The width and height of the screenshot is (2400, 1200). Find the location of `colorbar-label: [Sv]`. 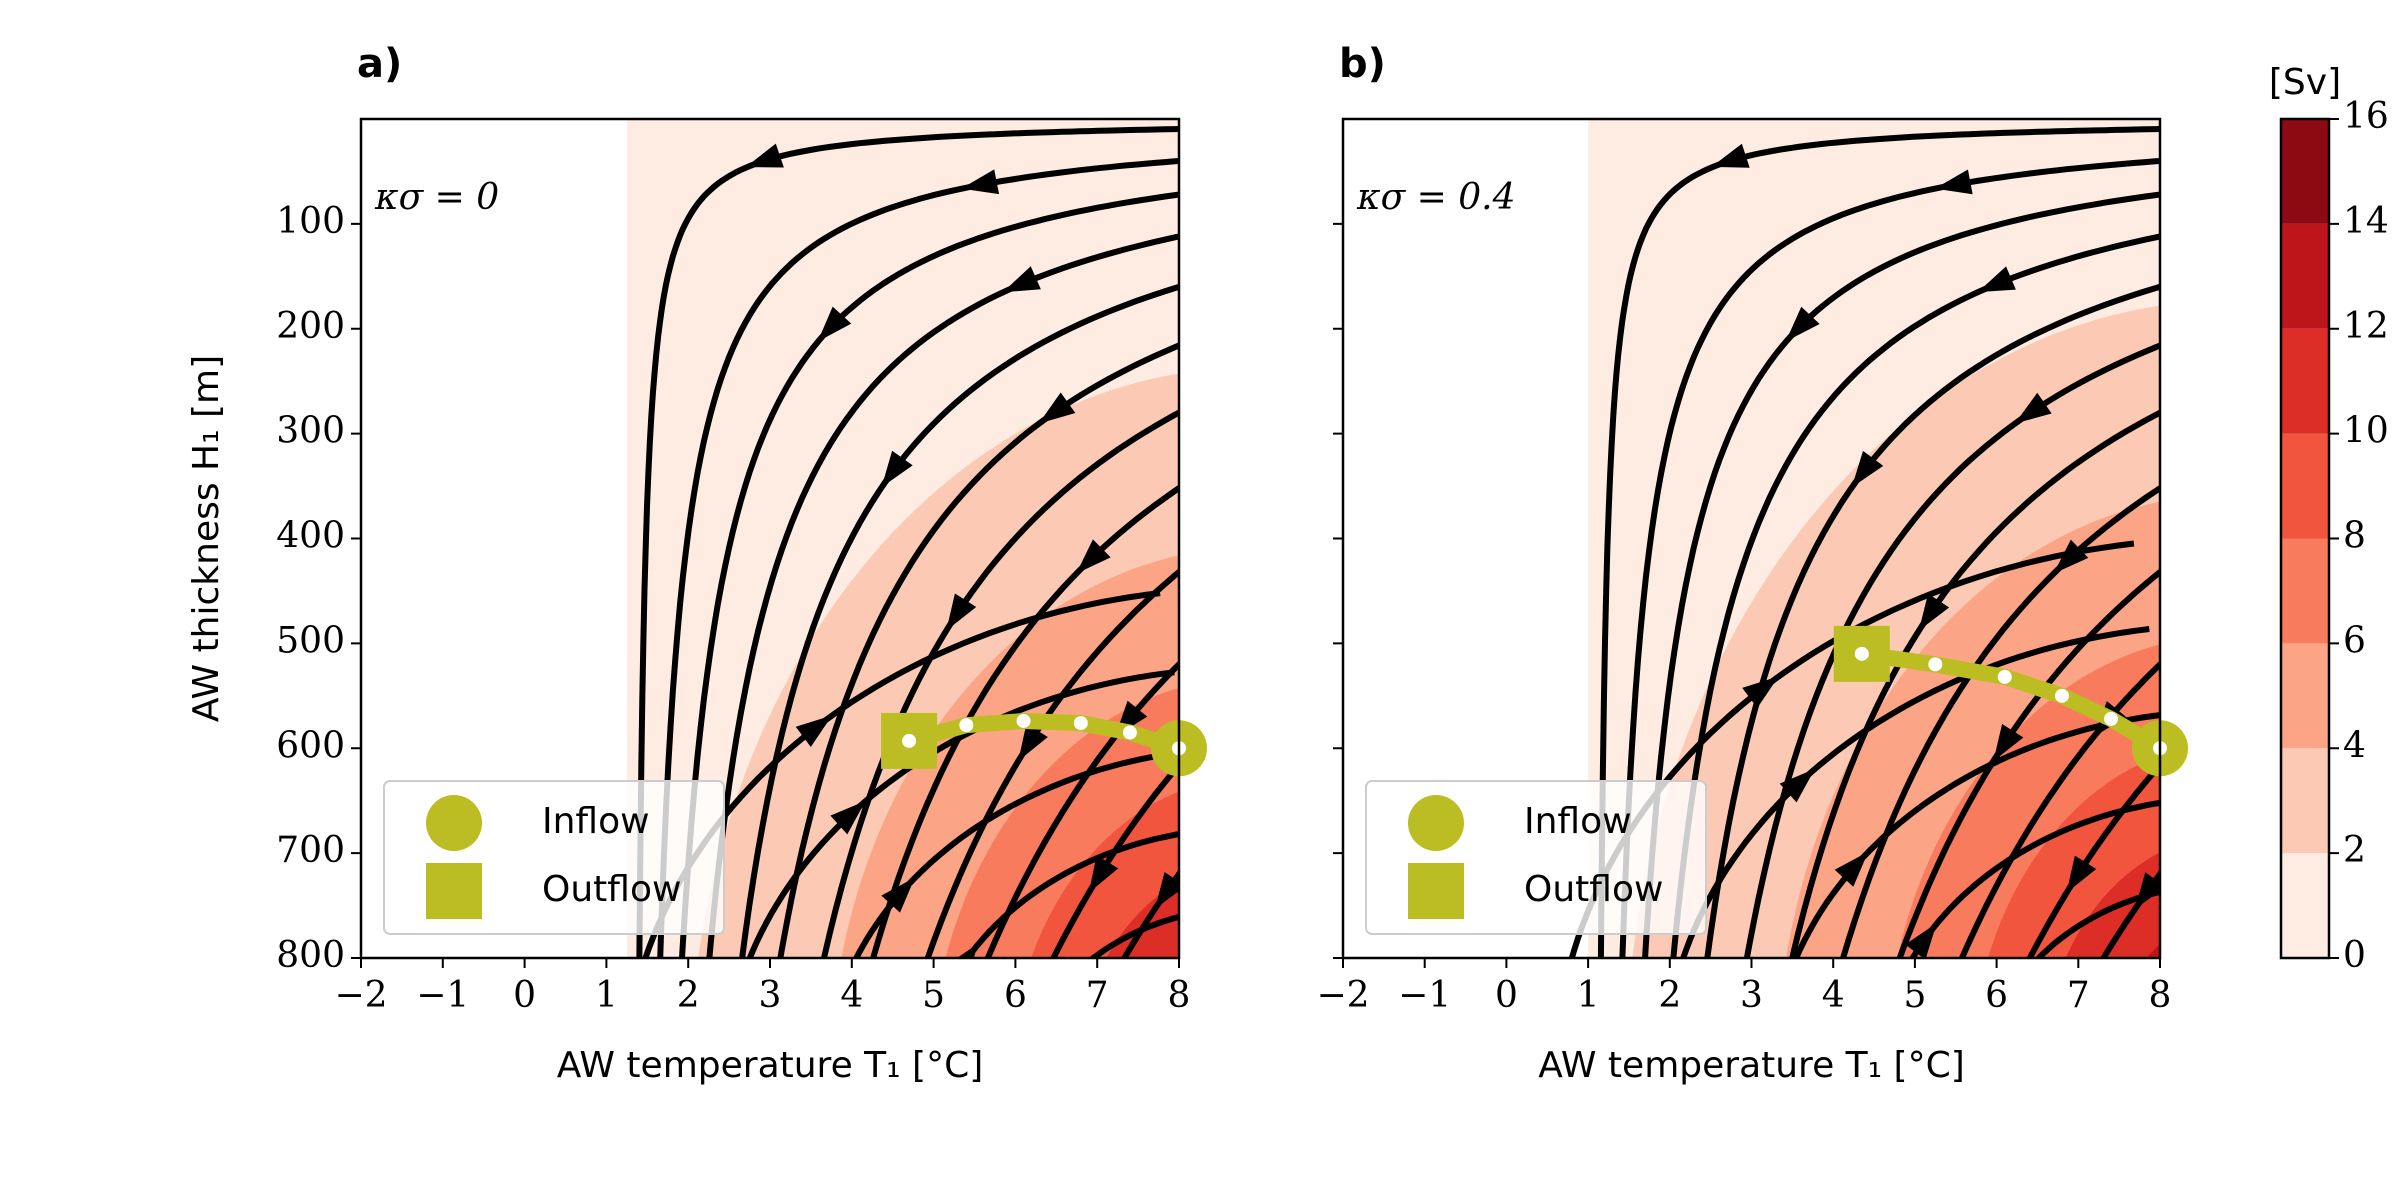

colorbar-label: [Sv] is located at coordinates (2305, 82).